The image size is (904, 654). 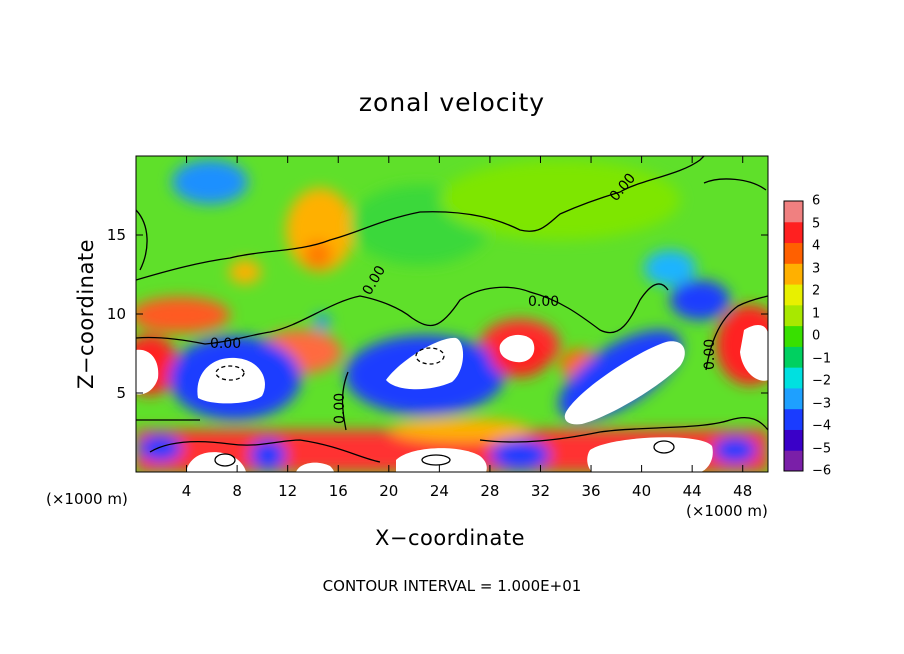 I want to click on x-tick-label: 44, so click(x=692, y=491).